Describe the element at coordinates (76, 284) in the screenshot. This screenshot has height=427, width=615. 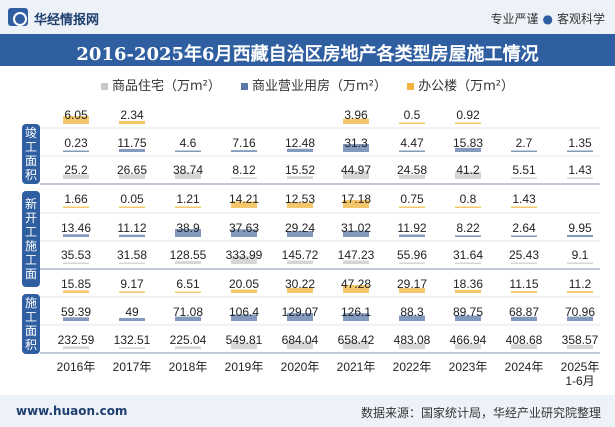
I see `data-label: 15.85` at that location.